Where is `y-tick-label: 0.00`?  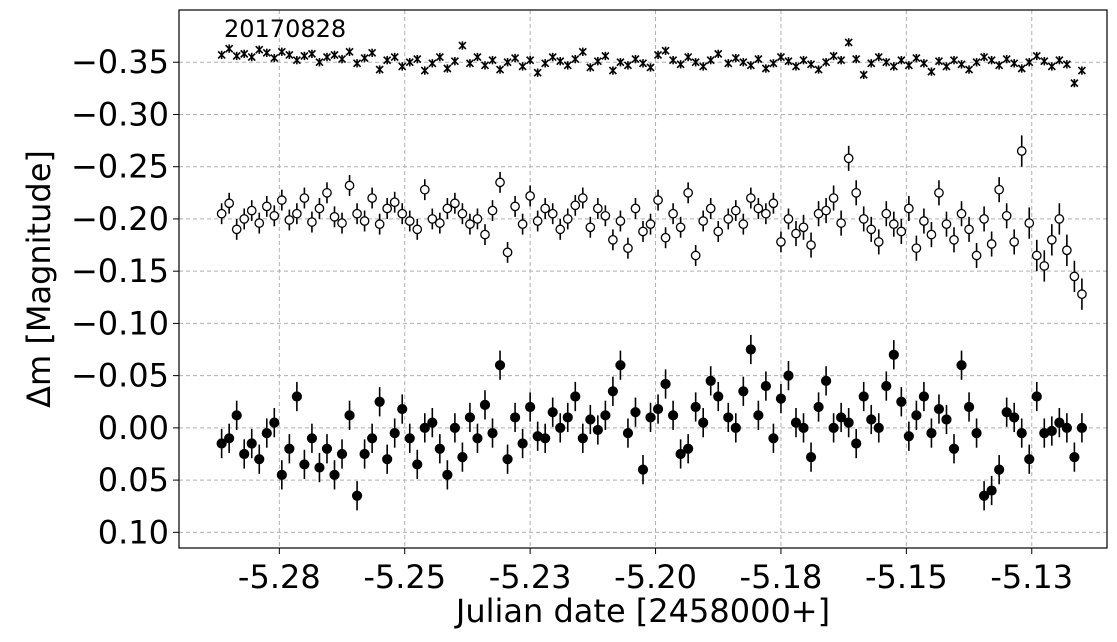
y-tick-label: 0.00 is located at coordinates (133, 428).